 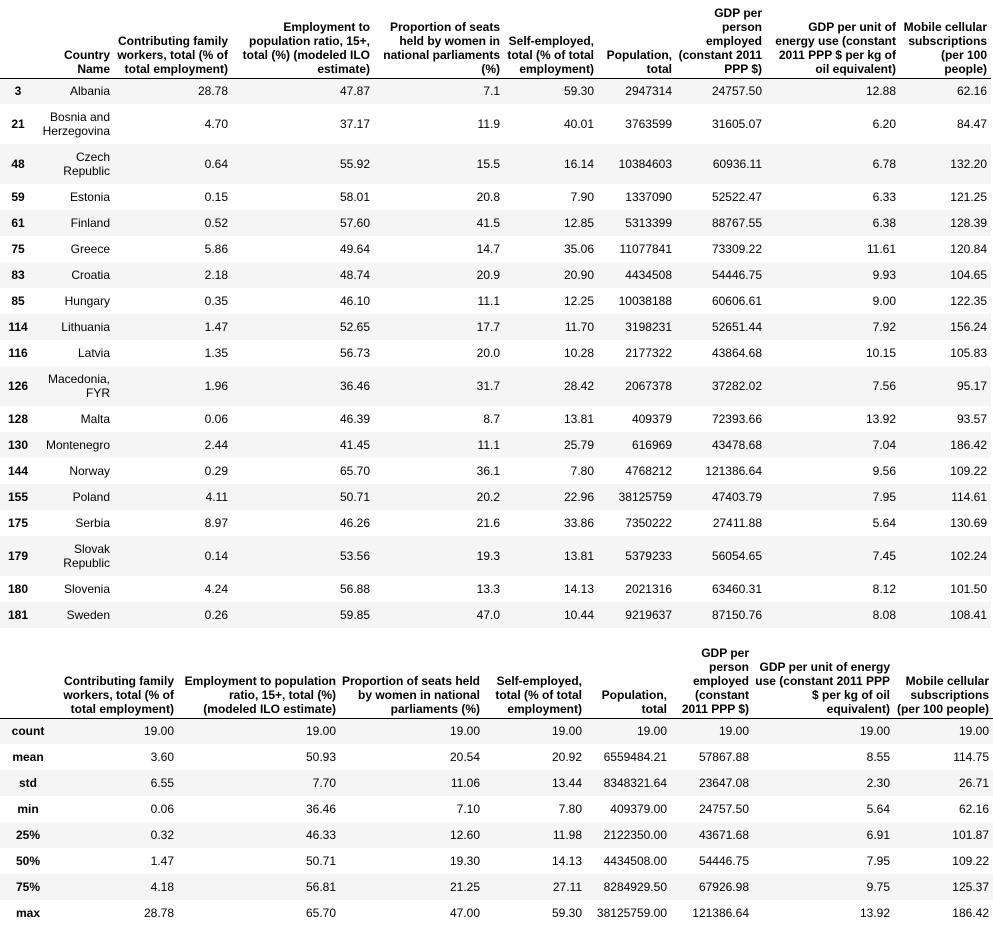 What do you see at coordinates (578, 615) in the screenshot?
I see `table-cell: 10.44` at bounding box center [578, 615].